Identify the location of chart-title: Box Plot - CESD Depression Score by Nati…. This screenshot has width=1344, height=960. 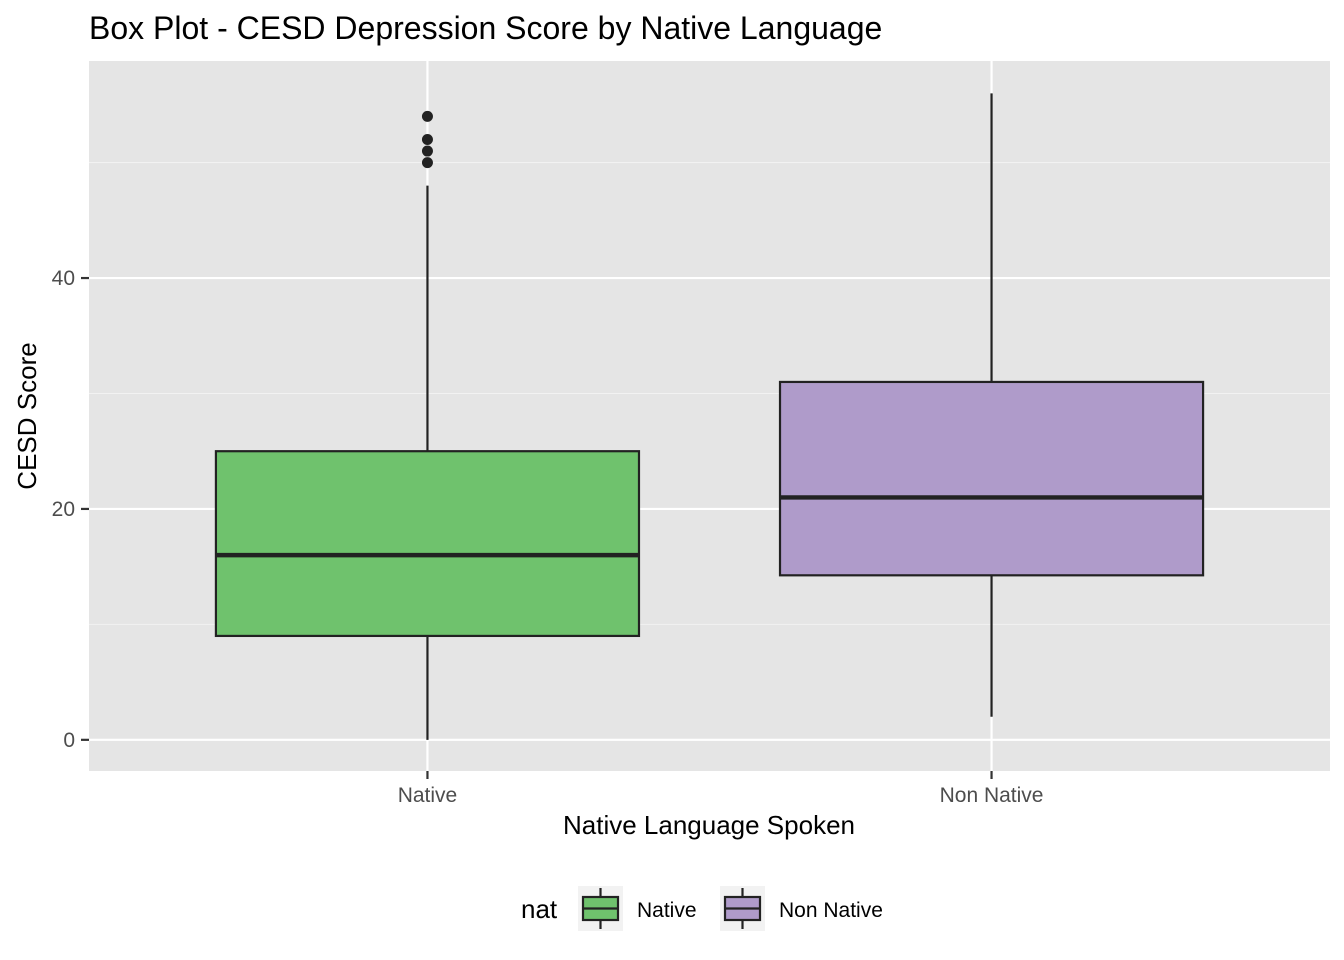
(485, 28).